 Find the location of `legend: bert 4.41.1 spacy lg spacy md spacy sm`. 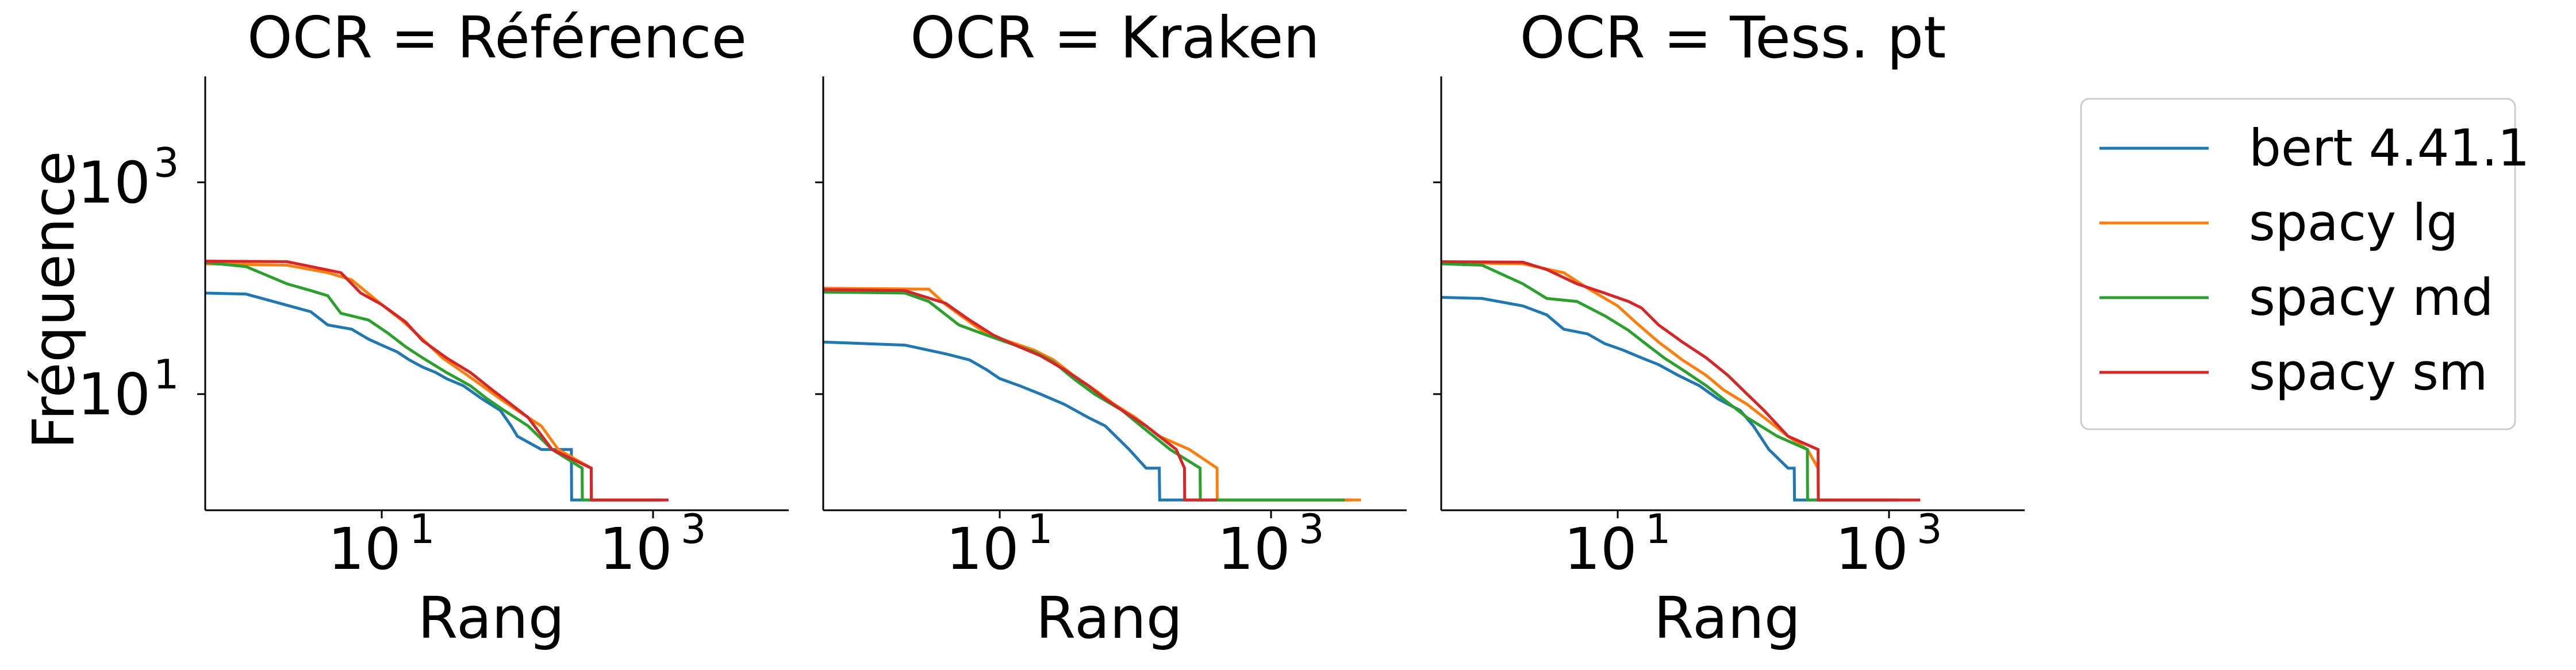

legend: bert 4.41.1 spacy lg spacy md spacy sm is located at coordinates (2305, 264).